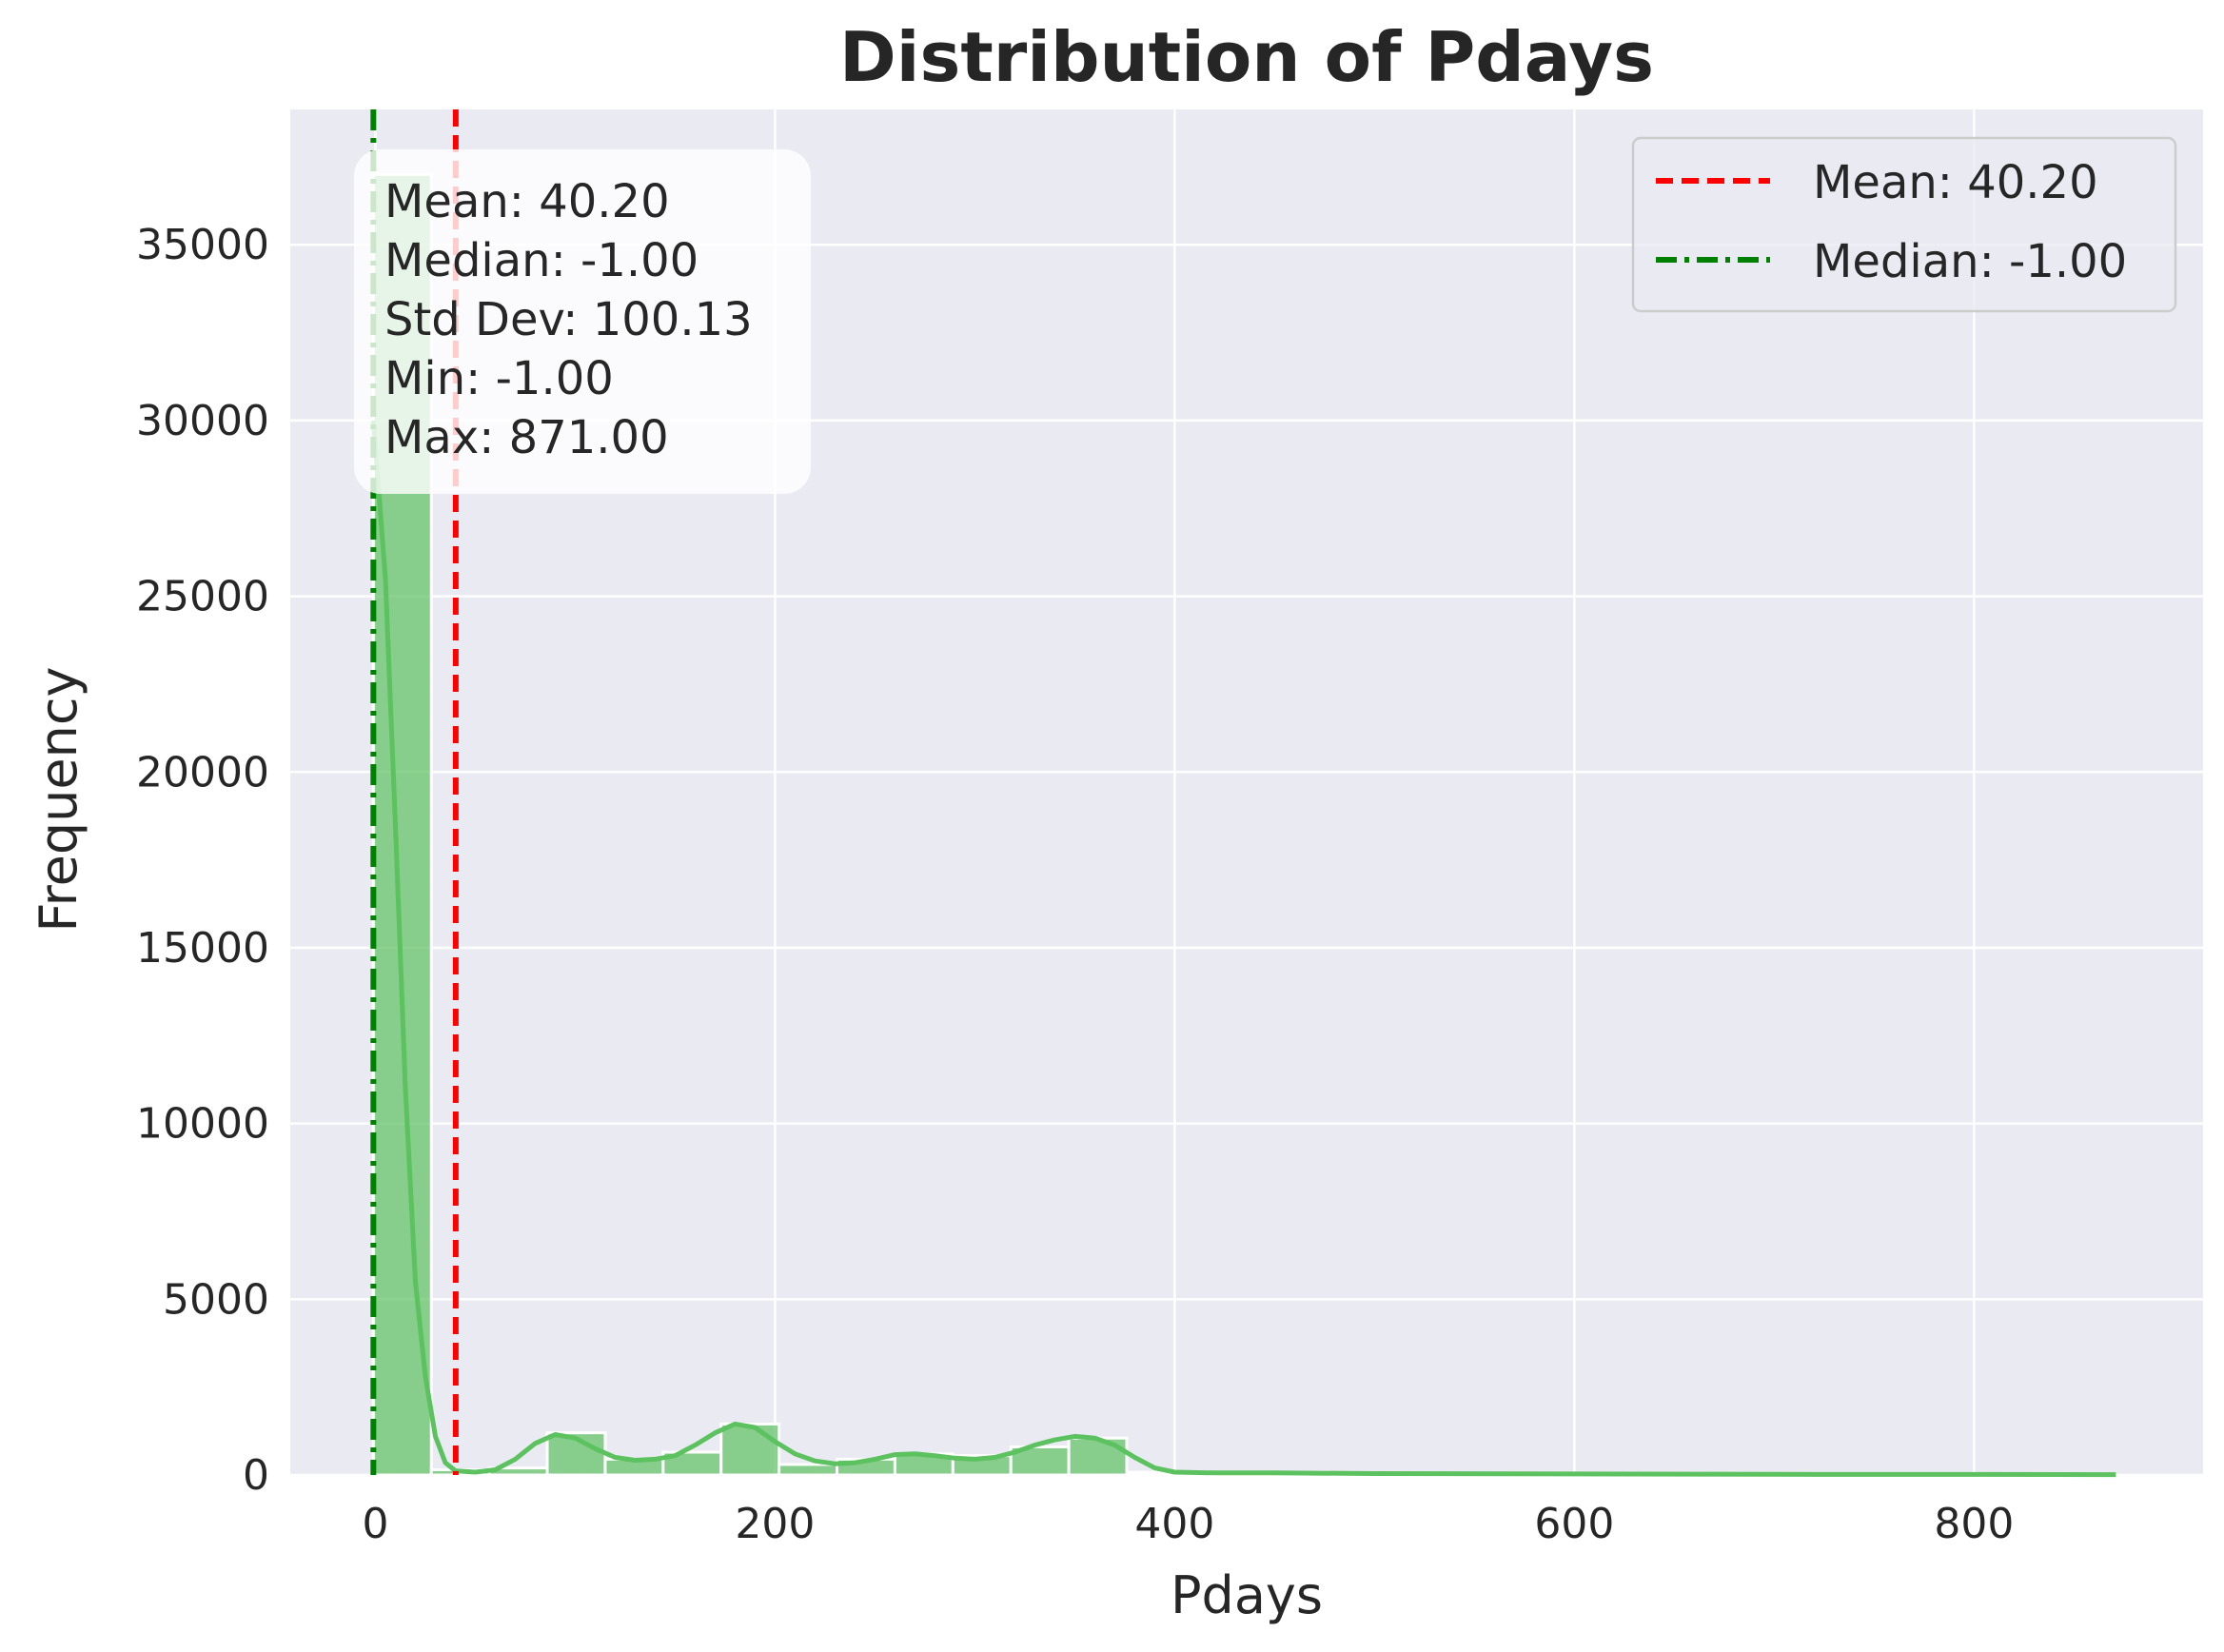 Image resolution: width=2224 pixels, height=1652 pixels. What do you see at coordinates (202, 1125) in the screenshot?
I see `y-tick-label: 10000` at bounding box center [202, 1125].